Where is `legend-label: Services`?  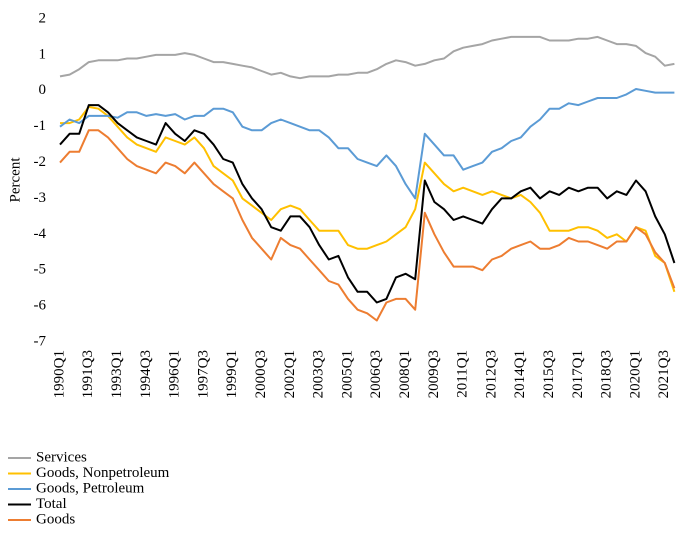 legend-label: Services is located at coordinates (61, 457).